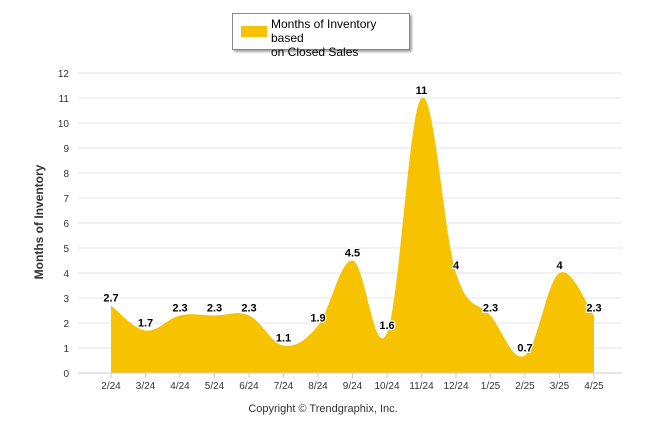  What do you see at coordinates (254, 31) in the screenshot?
I see `legend-swatch` at bounding box center [254, 31].